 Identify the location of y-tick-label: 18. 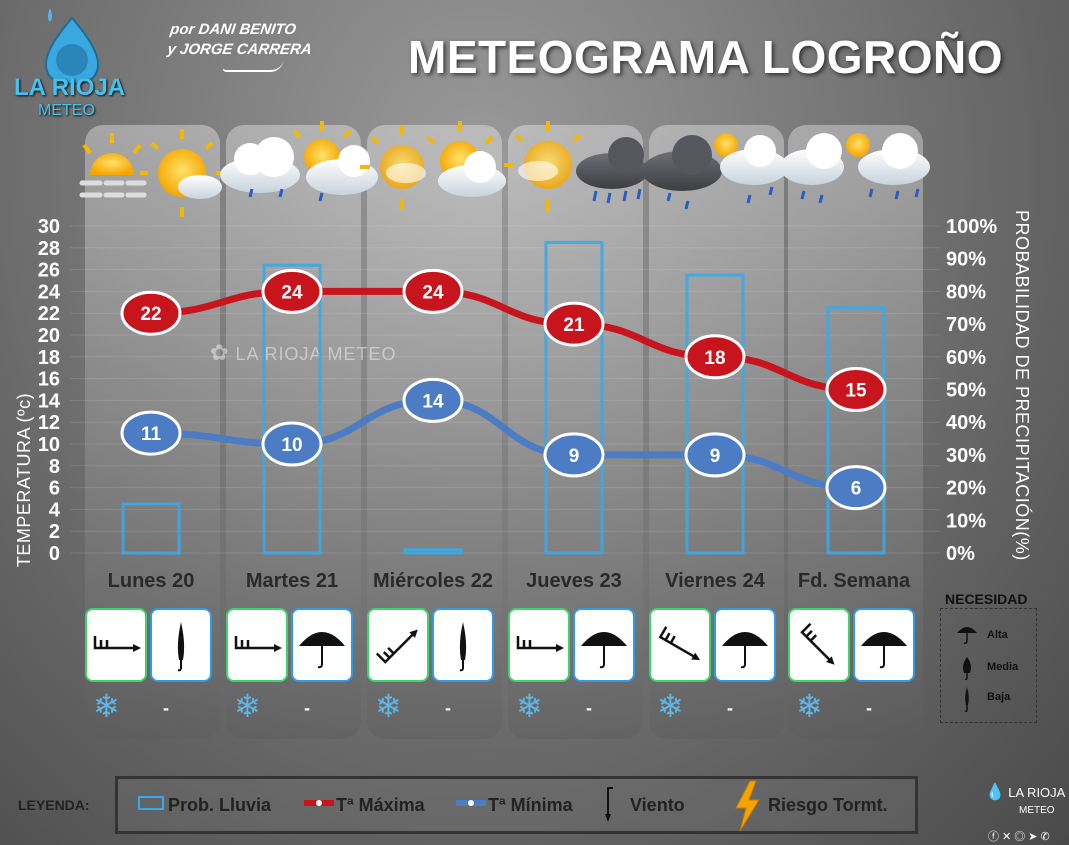
(49, 358).